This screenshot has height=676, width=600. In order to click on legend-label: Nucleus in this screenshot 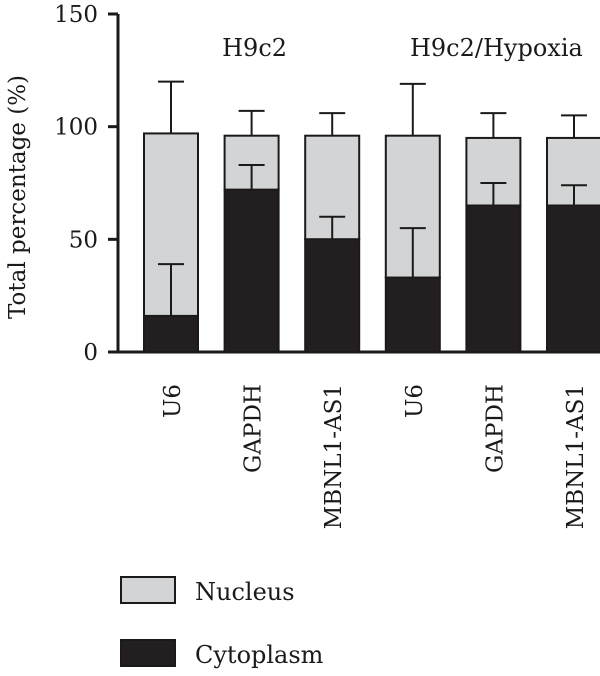, I will do `click(245, 592)`.